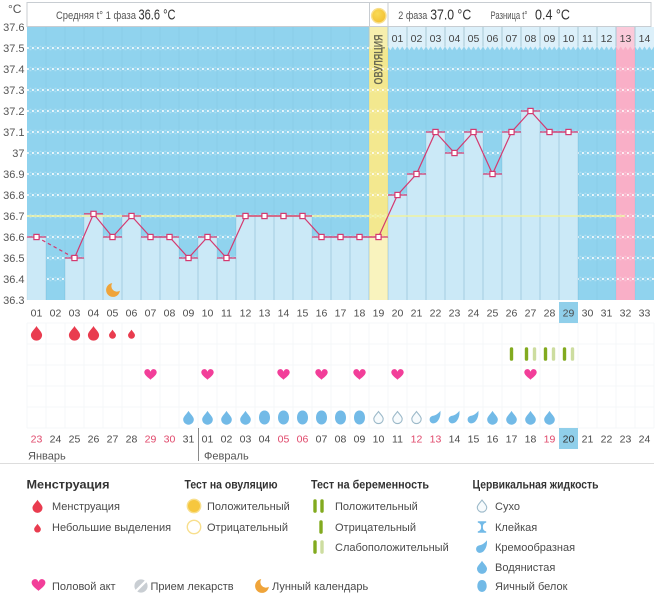 This screenshot has height=595, width=663. I want to click on svg-text: Слабоположительный, so click(392, 548).